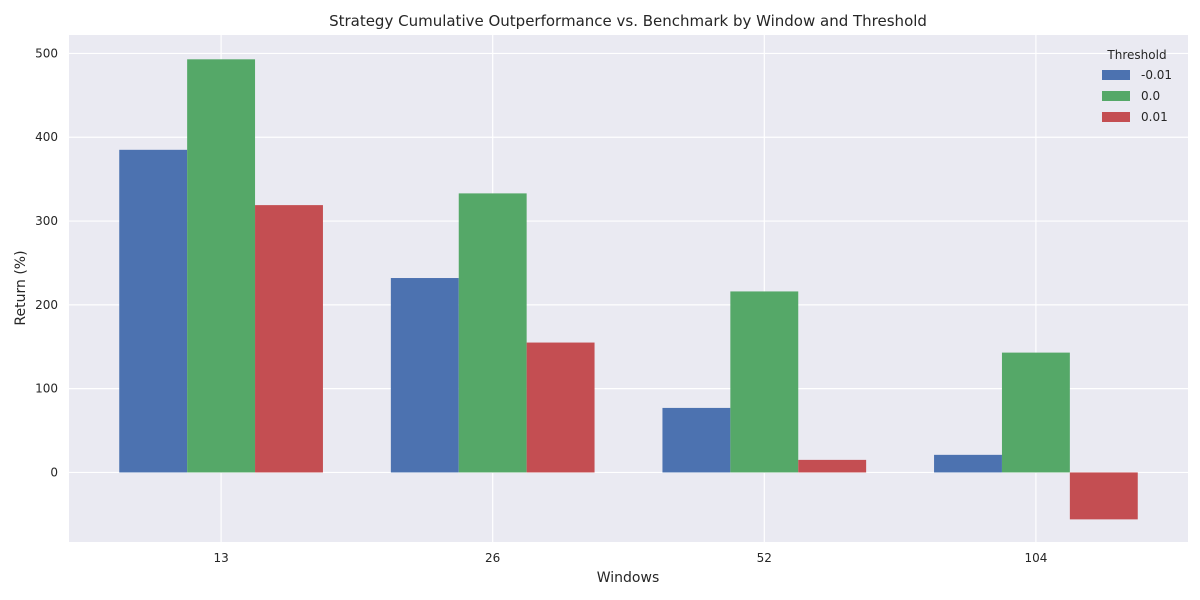 The image size is (1200, 600). I want to click on y-tick-label-5: 500, so click(46, 53).